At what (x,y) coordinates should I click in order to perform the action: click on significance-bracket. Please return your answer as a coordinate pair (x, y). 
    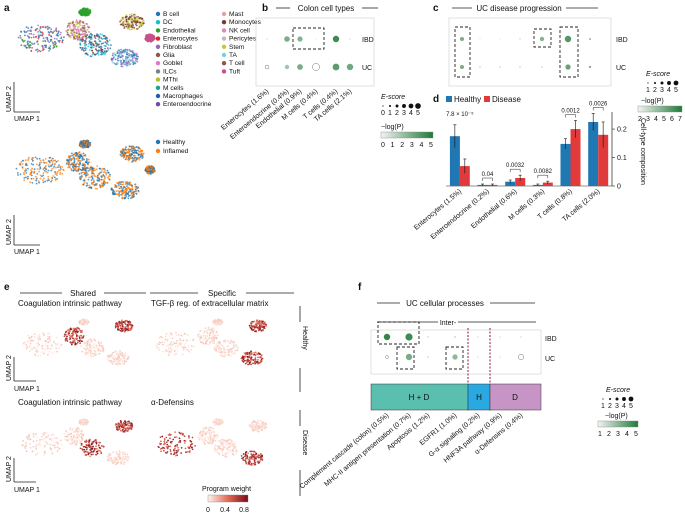
    Looking at the image, I should click on (570, 116).